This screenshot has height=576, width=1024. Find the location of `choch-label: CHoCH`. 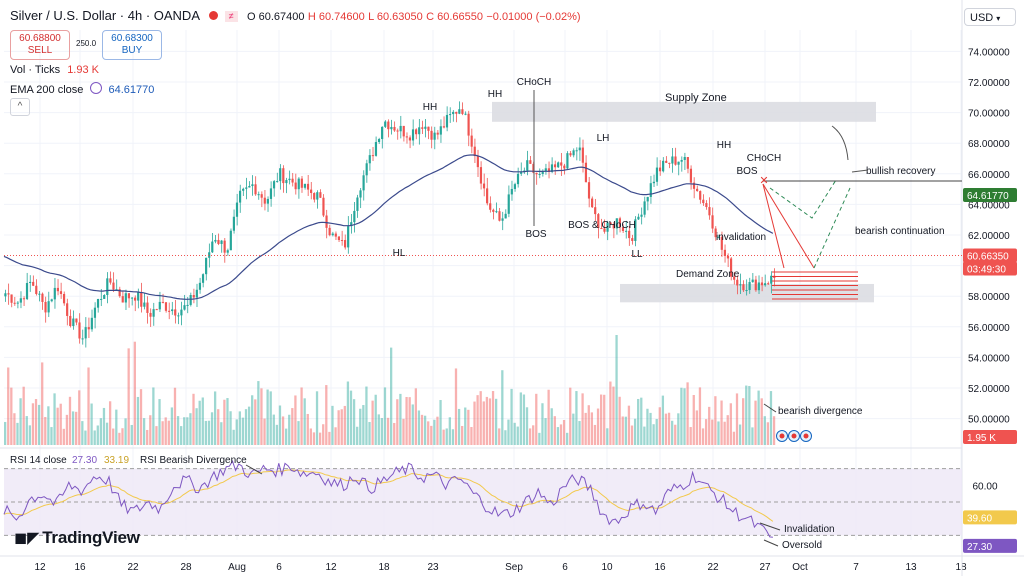

choch-label: CHoCH is located at coordinates (534, 82).